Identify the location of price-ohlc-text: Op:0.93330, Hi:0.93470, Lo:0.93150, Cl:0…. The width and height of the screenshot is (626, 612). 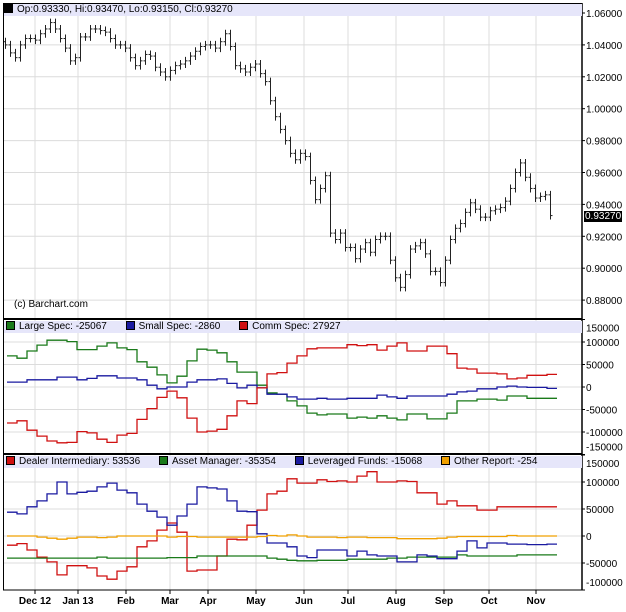
(125, 9).